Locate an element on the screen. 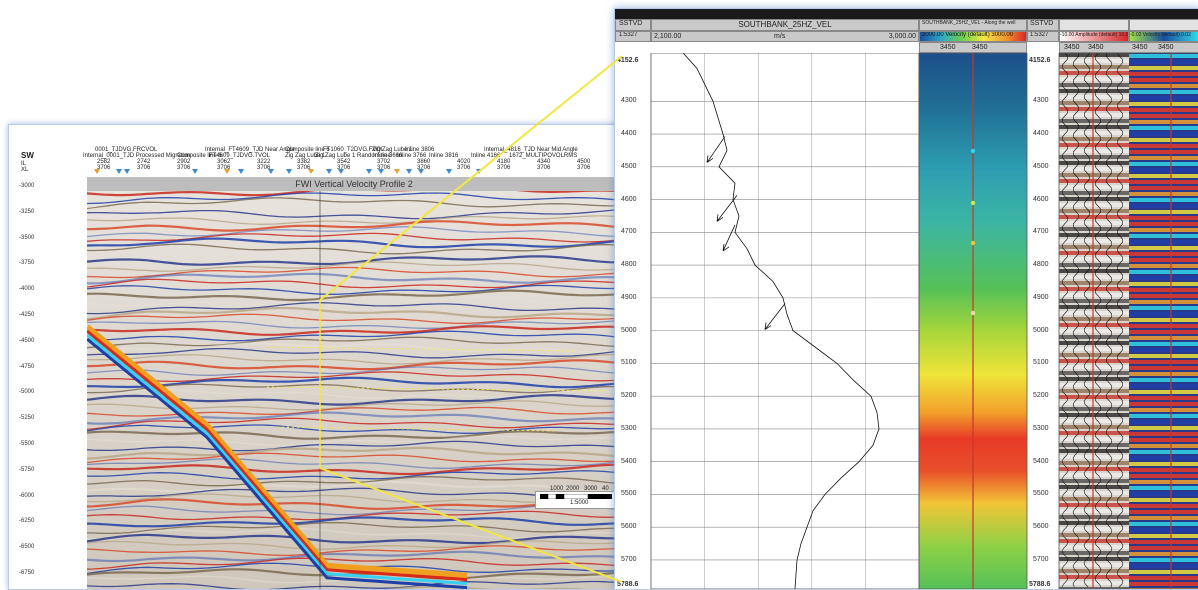 The height and width of the screenshot is (590, 1198). direction-label: SW is located at coordinates (27, 155).